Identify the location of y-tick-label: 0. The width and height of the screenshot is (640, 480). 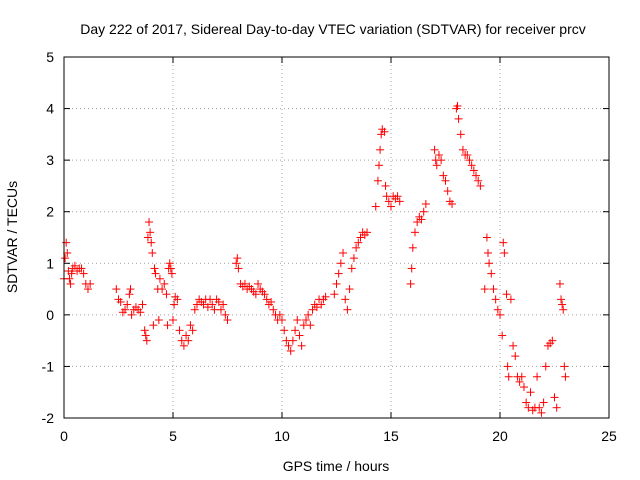
(50, 315).